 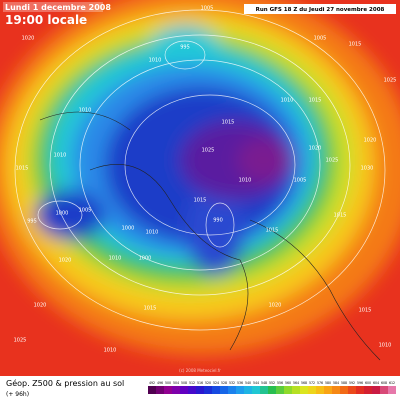 I want to click on colorbar-tick: 536, so click(x=240, y=383).